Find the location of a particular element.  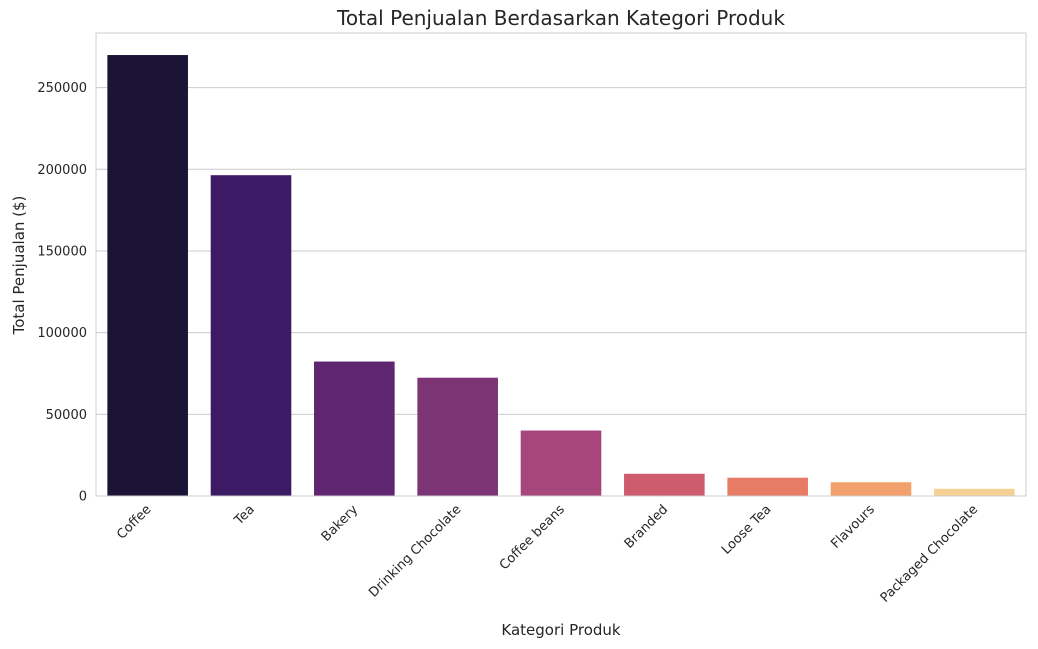

x-tick-label: Tea is located at coordinates (244, 515).